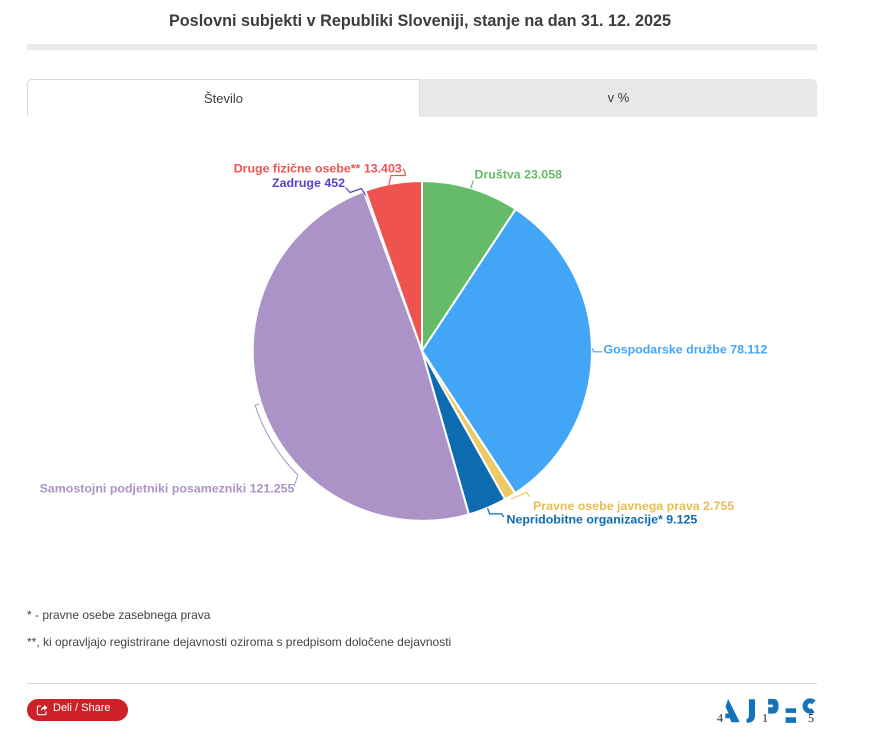  Describe the element at coordinates (318, 169) in the screenshot. I see `svg-text: Druge fizične osebe** 13.403` at that location.